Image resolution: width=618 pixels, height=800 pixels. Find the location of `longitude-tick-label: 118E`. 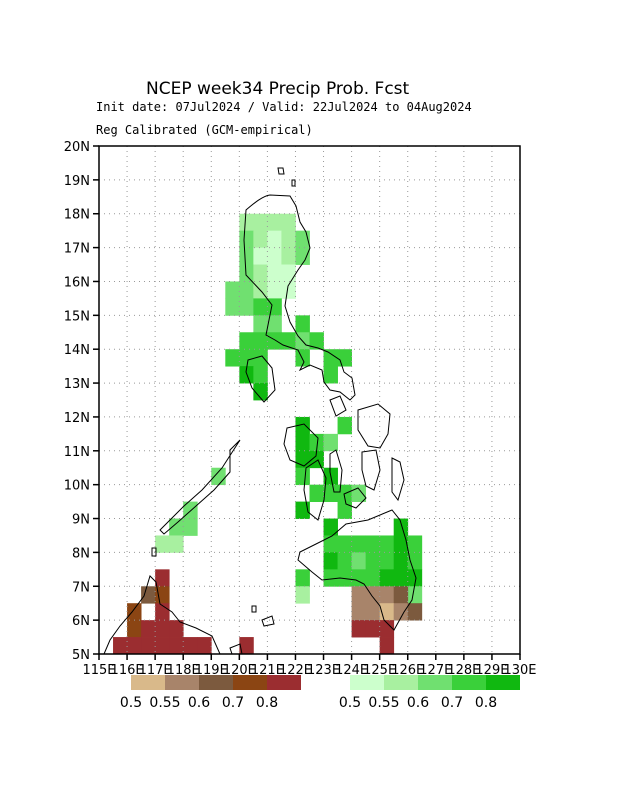

longitude-tick-label: 118E is located at coordinates (183, 670).